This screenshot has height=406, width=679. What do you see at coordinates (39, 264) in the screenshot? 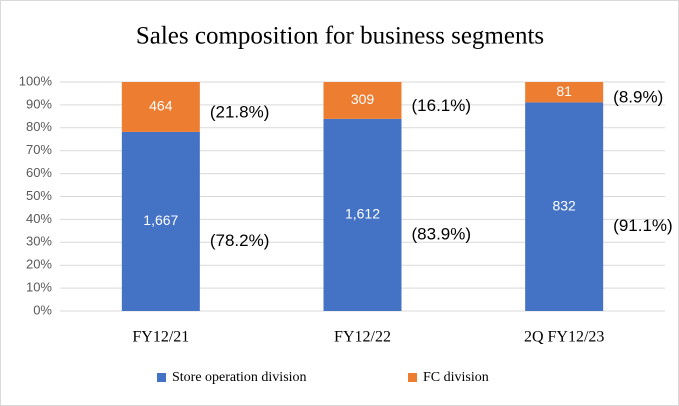
I see `y-tick-label: 20%` at bounding box center [39, 264].